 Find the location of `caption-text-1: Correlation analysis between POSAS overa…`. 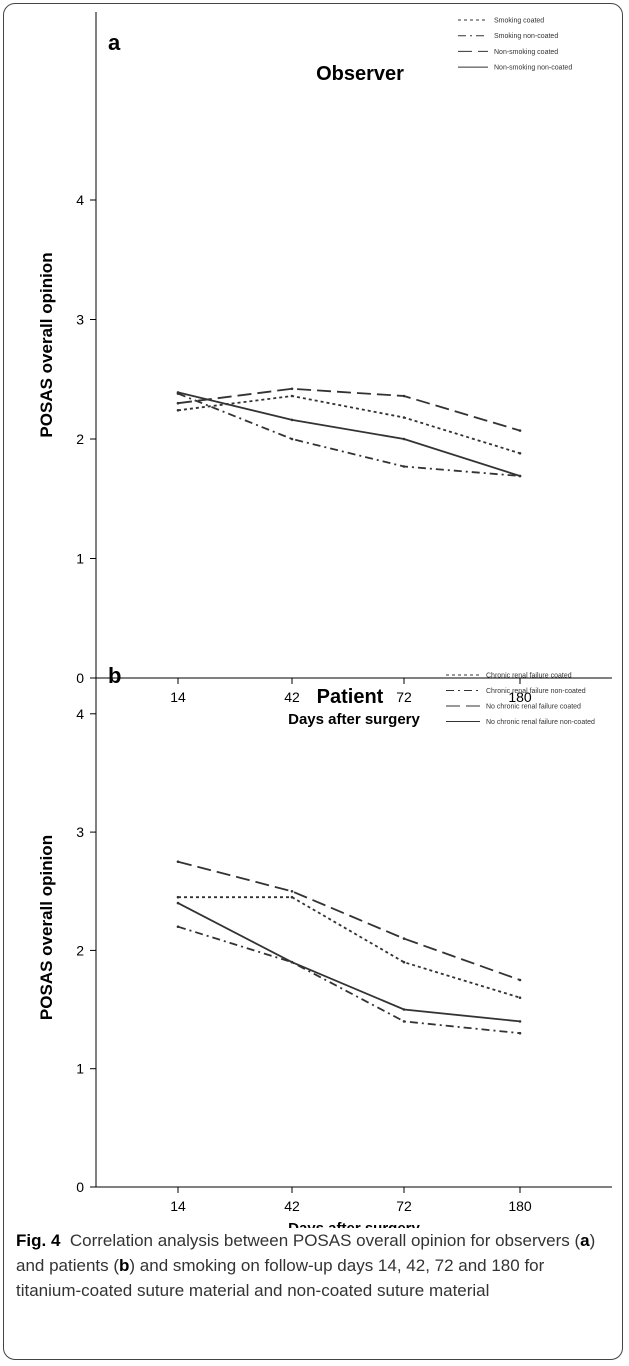

caption-text-1: Correlation analysis between POSAS overa… is located at coordinates (325, 1240).